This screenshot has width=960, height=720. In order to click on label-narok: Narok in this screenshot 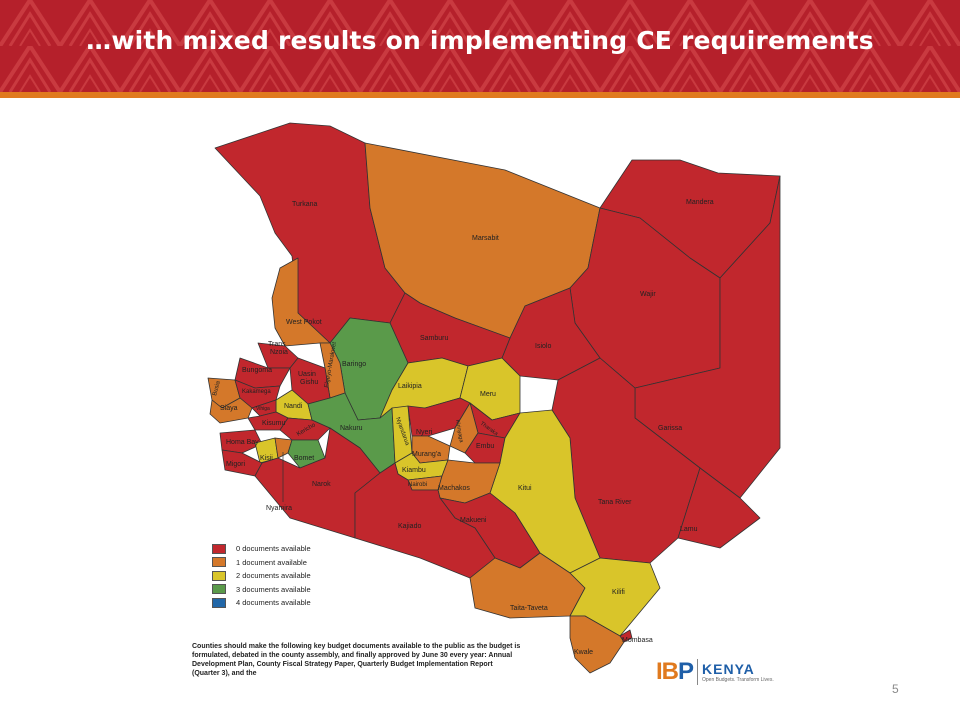, I will do `click(321, 484)`.